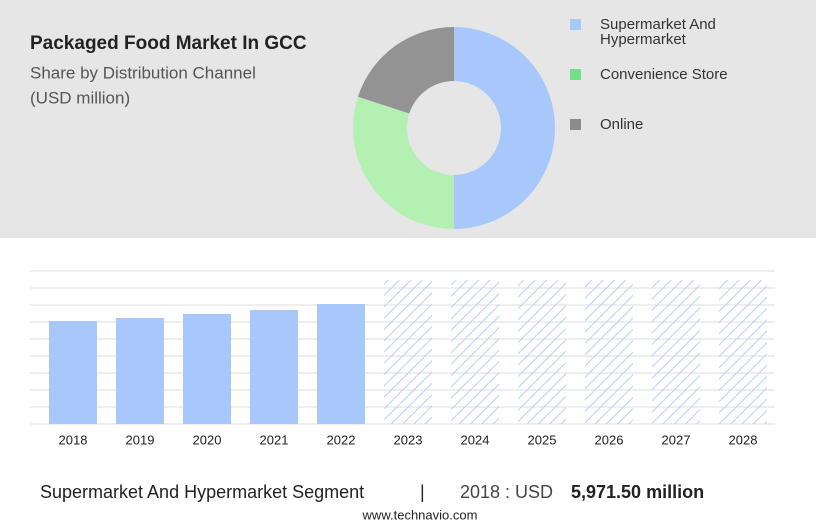  What do you see at coordinates (207, 439) in the screenshot?
I see `x-tick-label: 2020` at bounding box center [207, 439].